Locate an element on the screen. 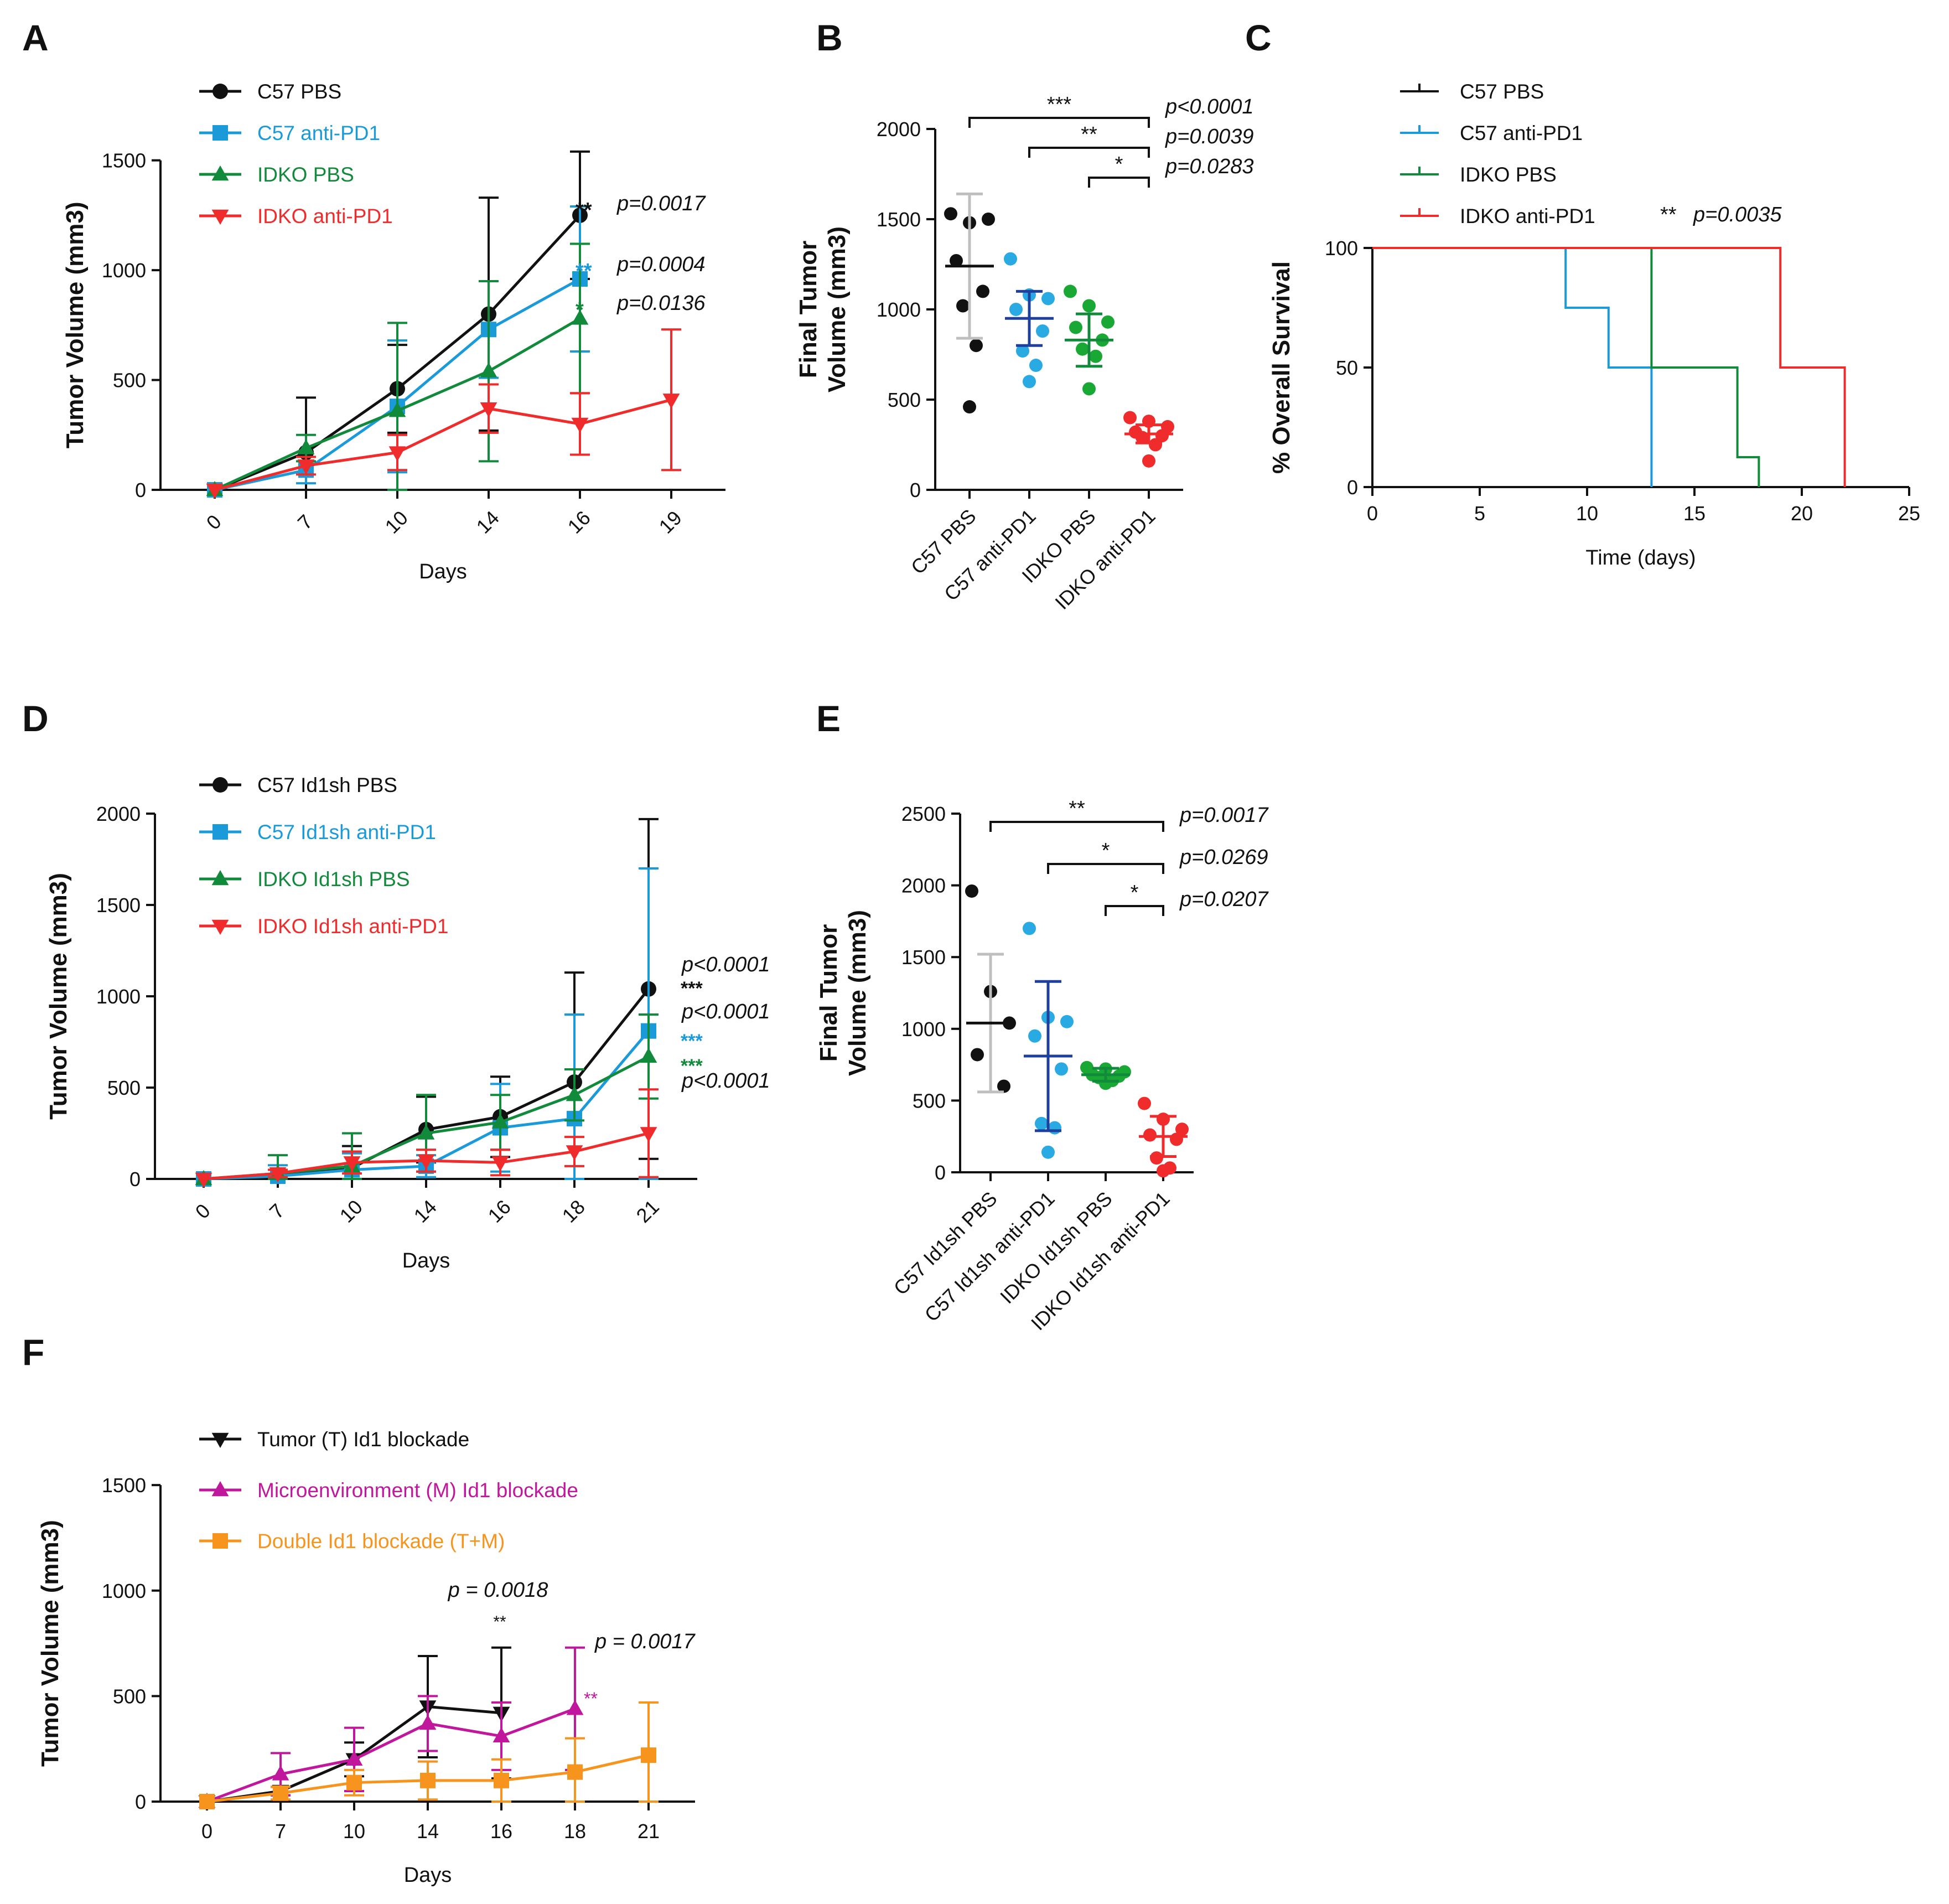 This screenshot has height=1904, width=1949. legend-label: Double Id1 blockade (T+M) is located at coordinates (381, 1541).